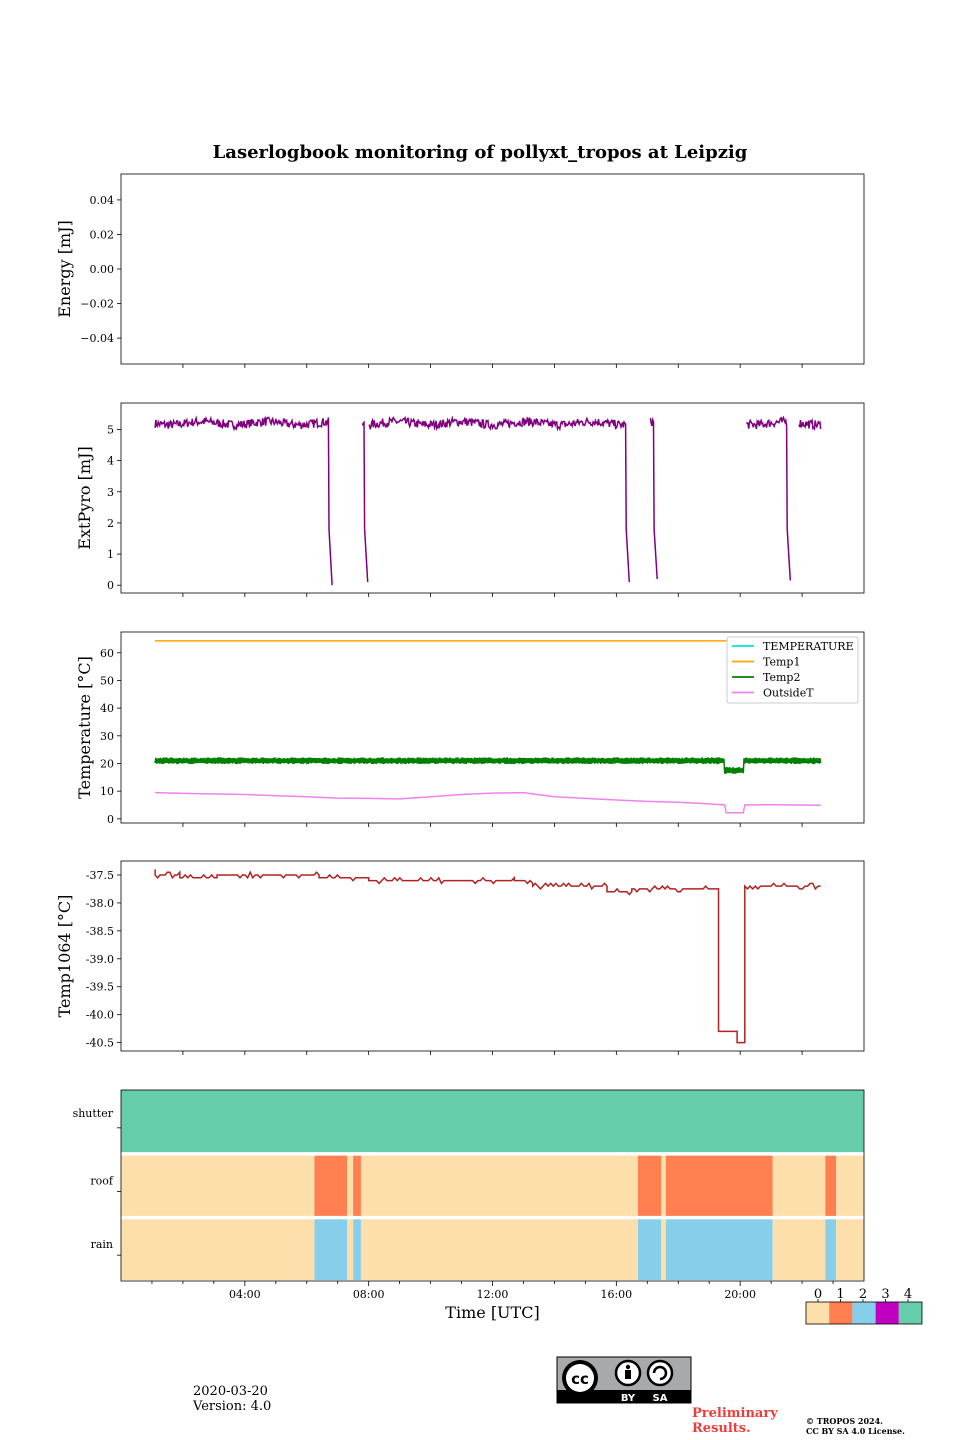 This screenshot has width=960, height=1440. Describe the element at coordinates (100, 931) in the screenshot. I see `y-tick-label: -38.5` at that location.